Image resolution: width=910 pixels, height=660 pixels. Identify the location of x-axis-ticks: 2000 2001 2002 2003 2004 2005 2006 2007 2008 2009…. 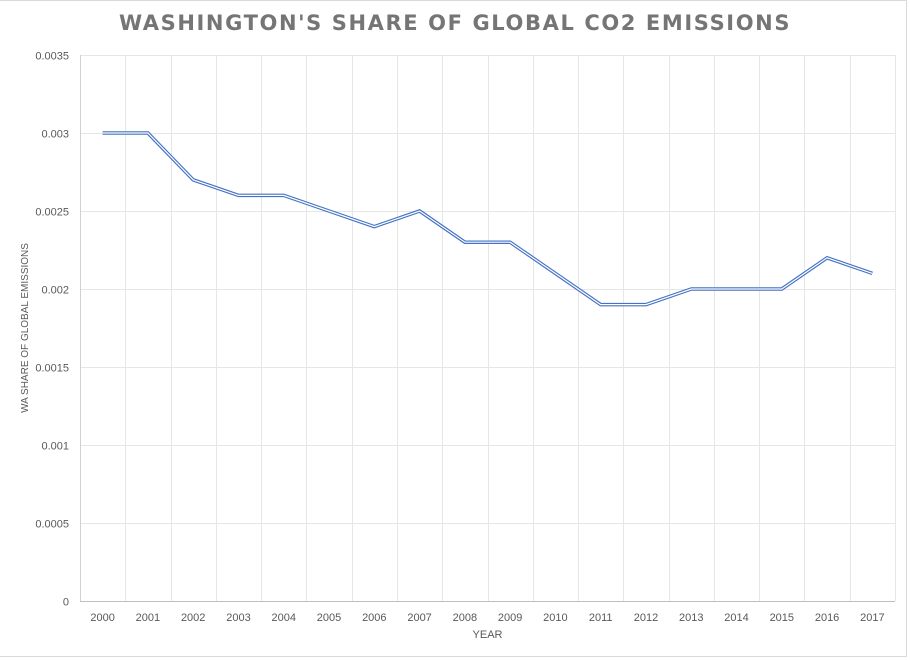
(487, 618).